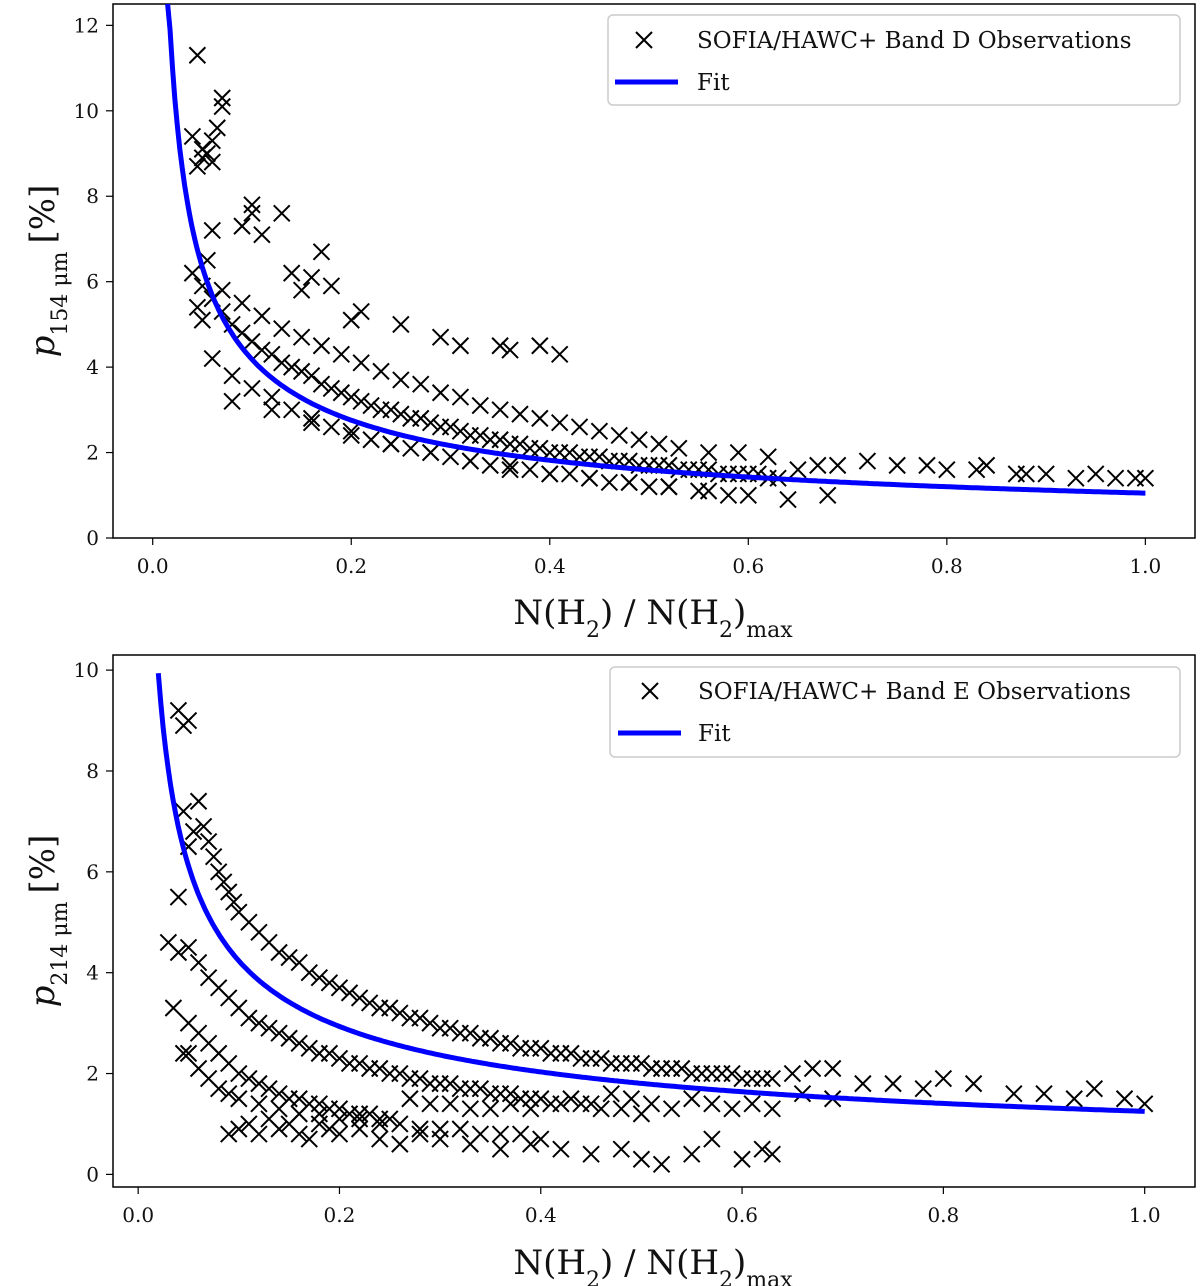 The width and height of the screenshot is (1200, 1286). What do you see at coordinates (86, 25) in the screenshot?
I see `y-tick-label: 12` at bounding box center [86, 25].